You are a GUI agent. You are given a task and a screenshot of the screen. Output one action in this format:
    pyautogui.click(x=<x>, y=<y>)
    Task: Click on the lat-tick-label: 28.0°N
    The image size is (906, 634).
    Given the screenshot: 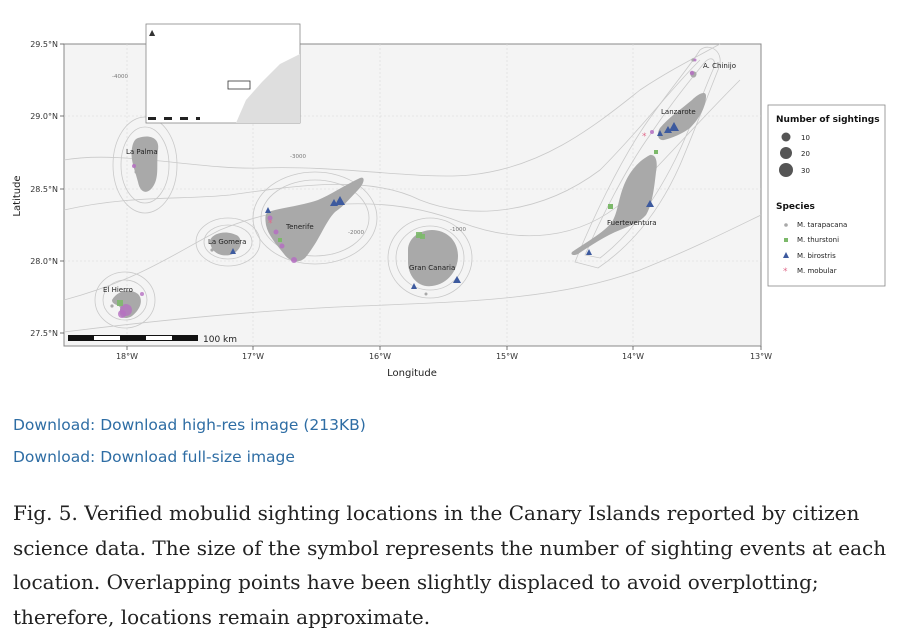 What is the action you would take?
    pyautogui.click(x=44, y=261)
    